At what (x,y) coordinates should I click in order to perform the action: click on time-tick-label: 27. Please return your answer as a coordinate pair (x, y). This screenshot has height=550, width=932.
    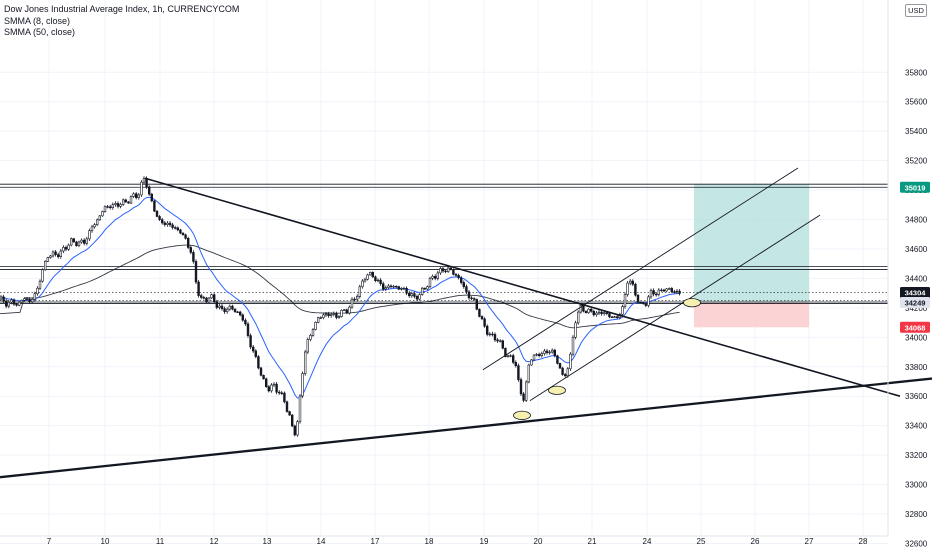
    Looking at the image, I should click on (809, 541).